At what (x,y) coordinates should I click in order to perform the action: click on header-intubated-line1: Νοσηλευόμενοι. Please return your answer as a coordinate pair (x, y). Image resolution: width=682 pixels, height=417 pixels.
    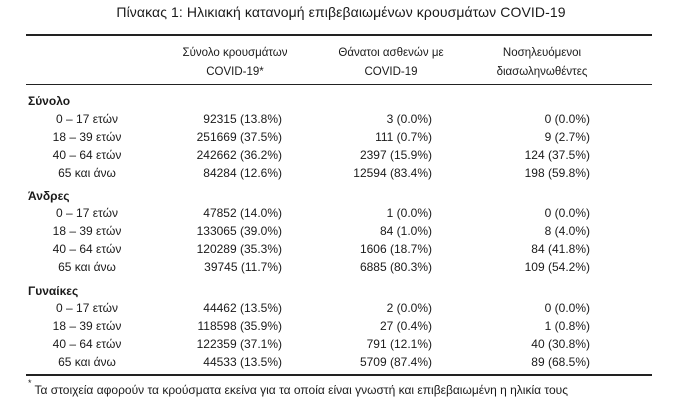
    Looking at the image, I should click on (542, 53).